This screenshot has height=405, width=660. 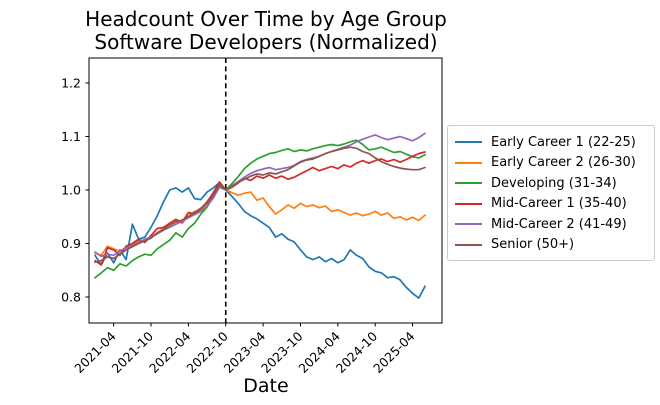 What do you see at coordinates (533, 245) in the screenshot?
I see `legend-label: Senior (50+)` at bounding box center [533, 245].